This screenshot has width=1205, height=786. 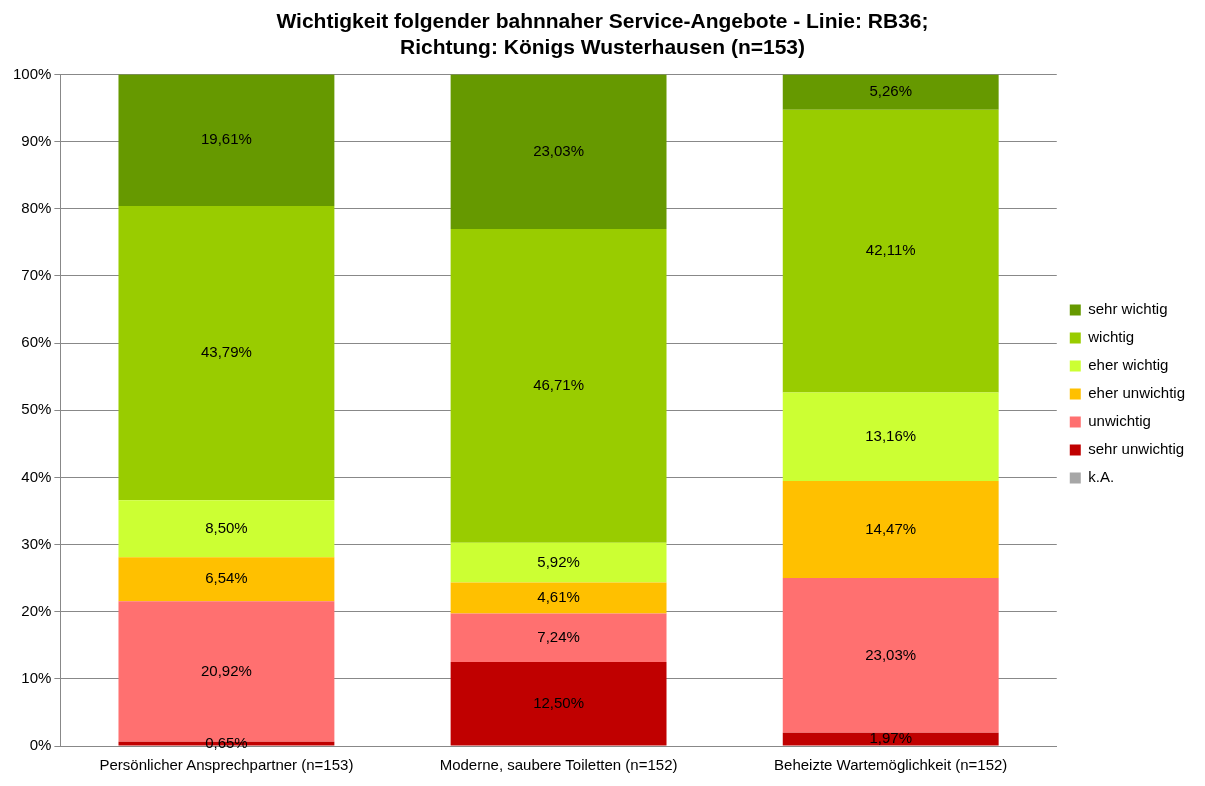 What do you see at coordinates (36, 140) in the screenshot?
I see `y-tick-label: 90%` at bounding box center [36, 140].